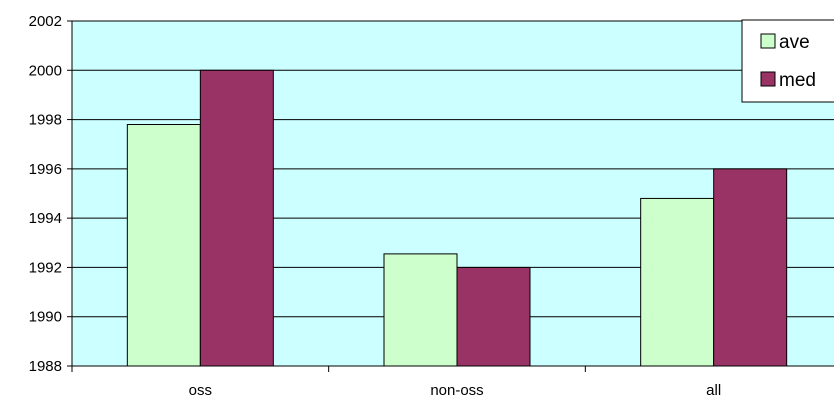  I want to click on x-axis-ticks: oss non-oss all, so click(396, 382).